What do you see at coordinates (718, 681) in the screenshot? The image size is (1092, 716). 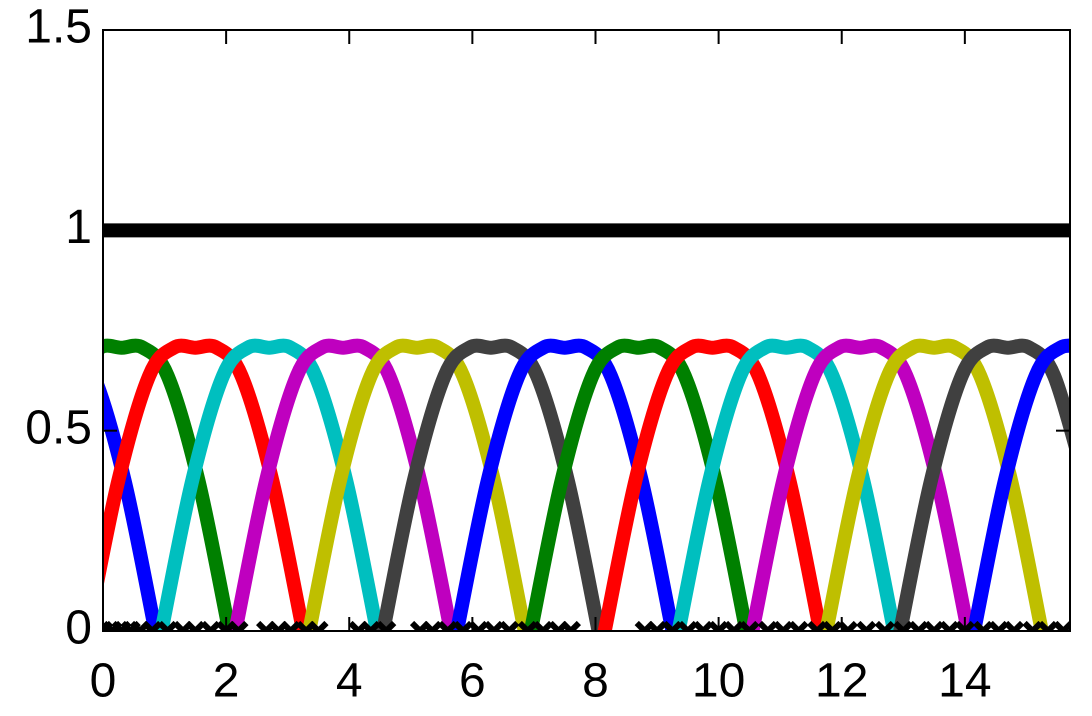 I see `x-tick-label: 10` at bounding box center [718, 681].